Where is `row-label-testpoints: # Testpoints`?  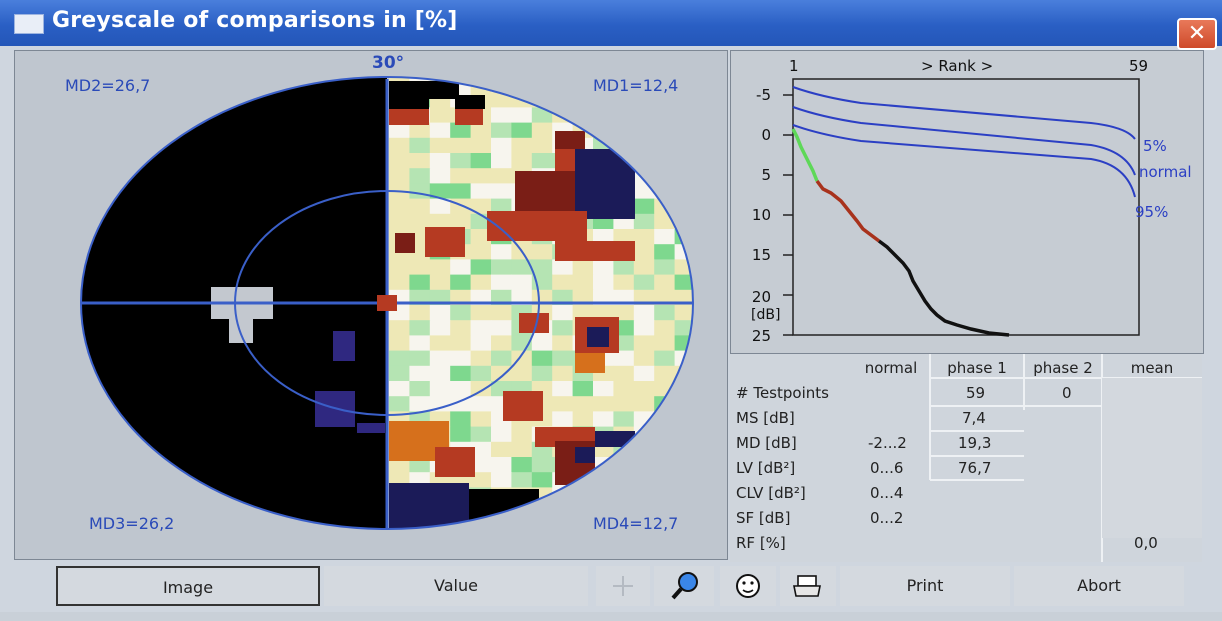 row-label-testpoints: # Testpoints is located at coordinates (782, 393).